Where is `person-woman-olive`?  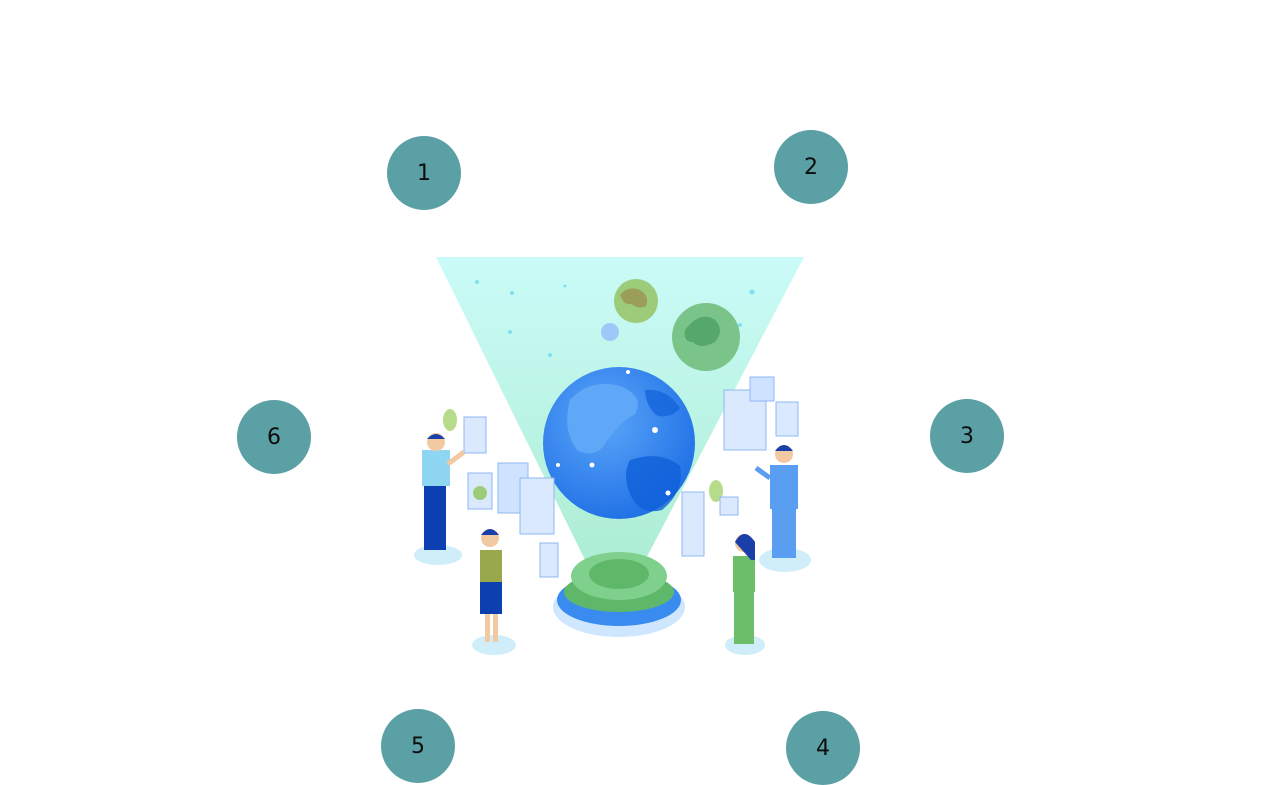
person-woman-olive is located at coordinates (494, 592).